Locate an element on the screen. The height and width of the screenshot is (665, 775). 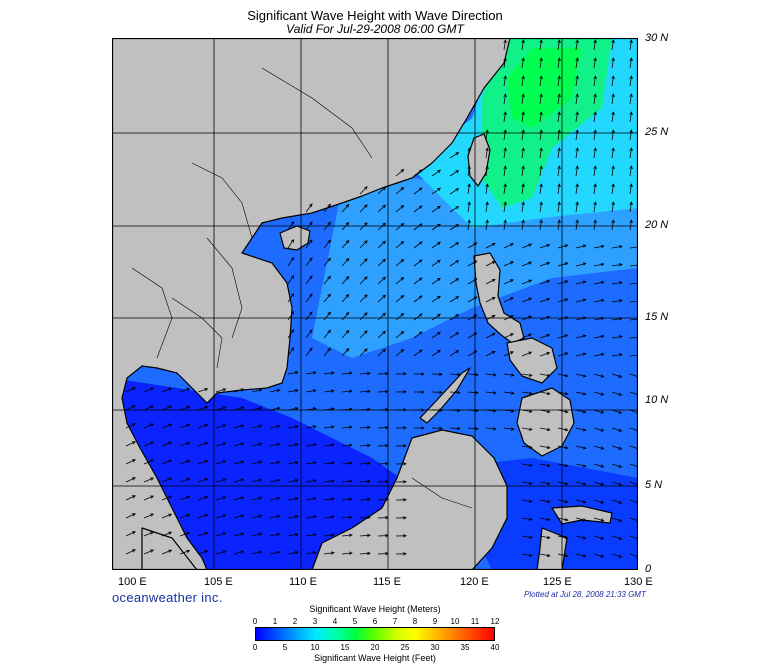
feet-tick-10: 10 is located at coordinates (315, 647).